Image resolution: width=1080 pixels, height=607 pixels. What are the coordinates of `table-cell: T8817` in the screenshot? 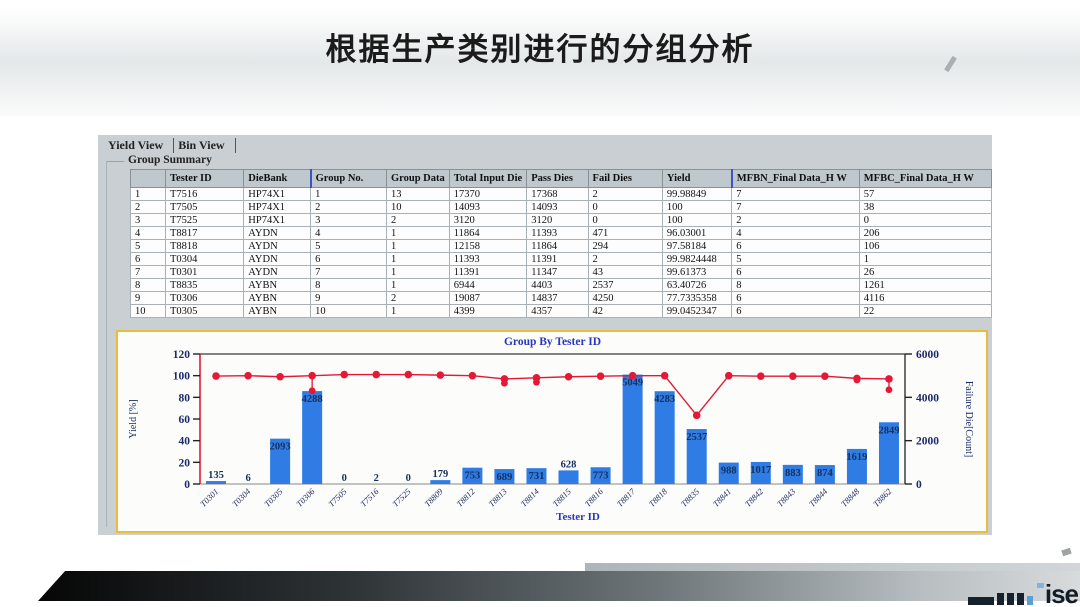 It's located at (205, 233).